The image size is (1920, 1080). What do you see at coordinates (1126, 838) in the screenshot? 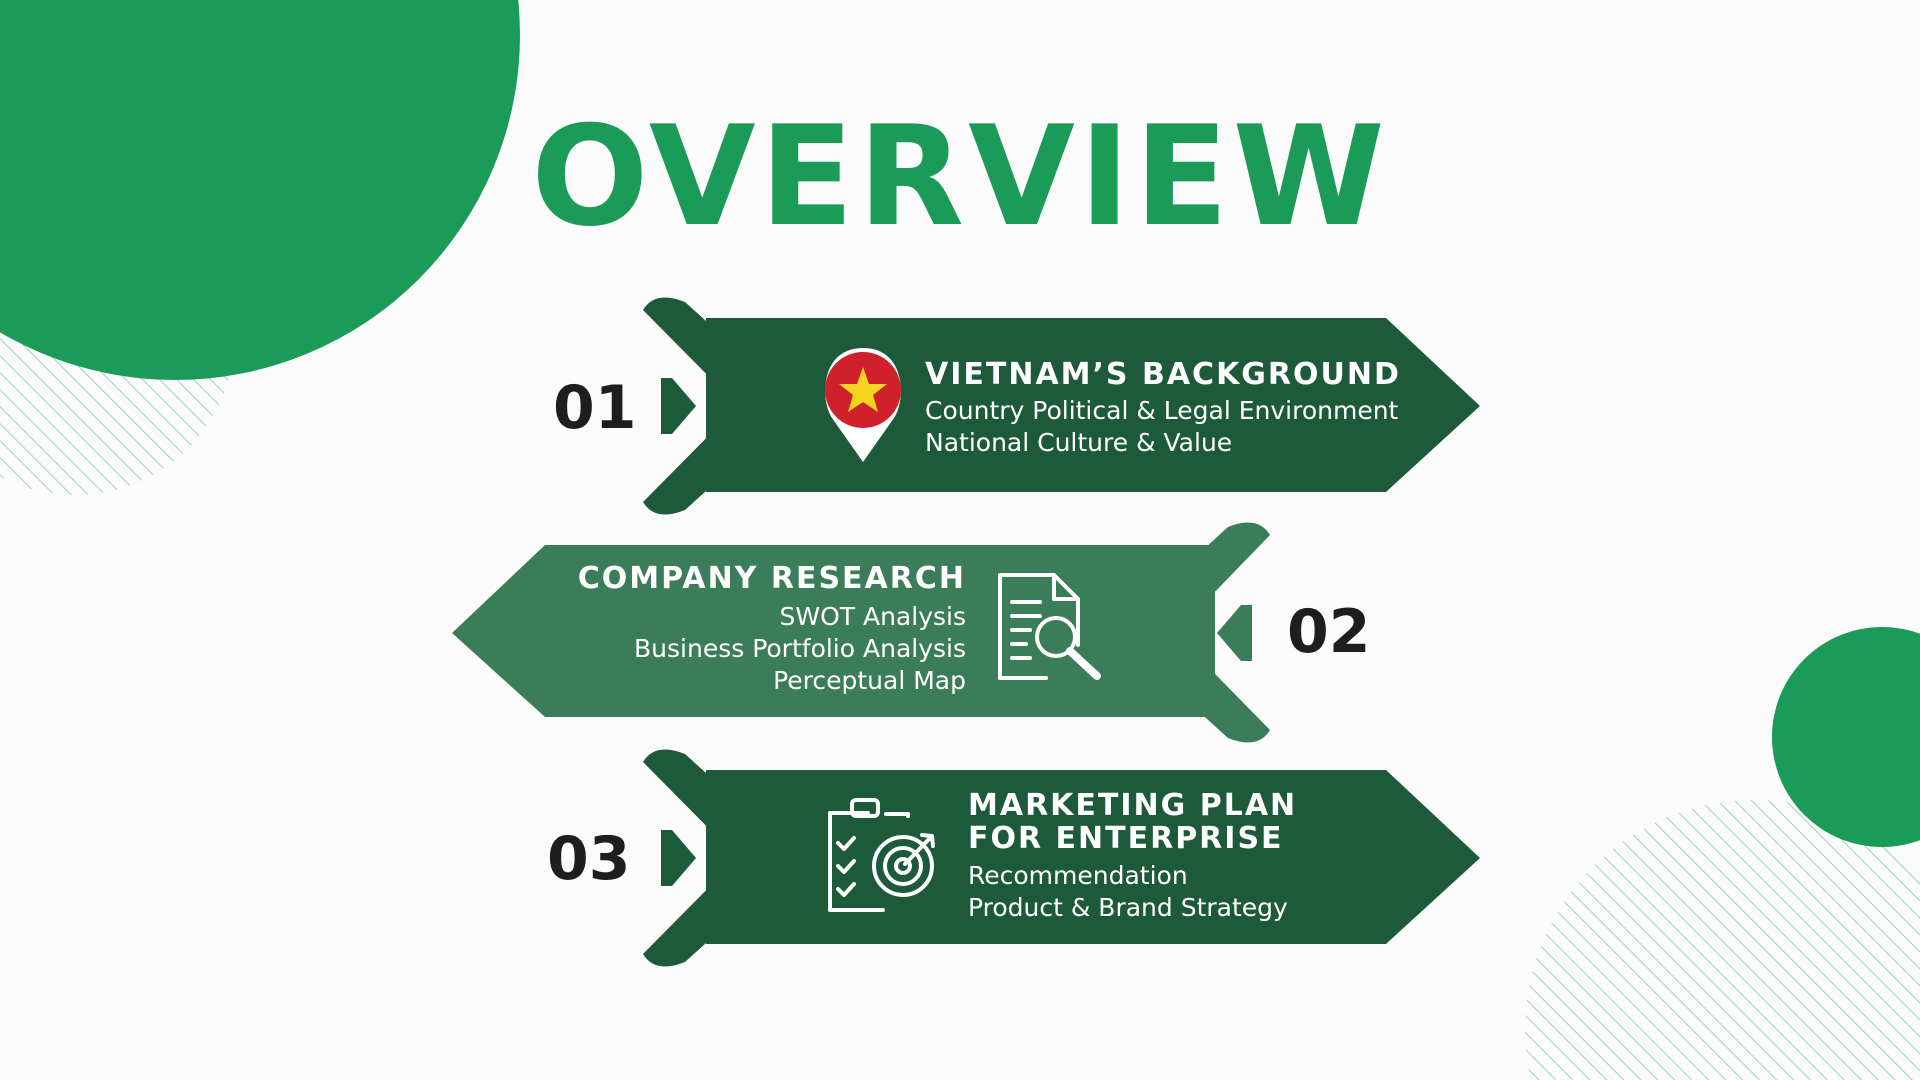
I see `section-3-heading-line-2: FOR ENTERPRISE` at bounding box center [1126, 838].